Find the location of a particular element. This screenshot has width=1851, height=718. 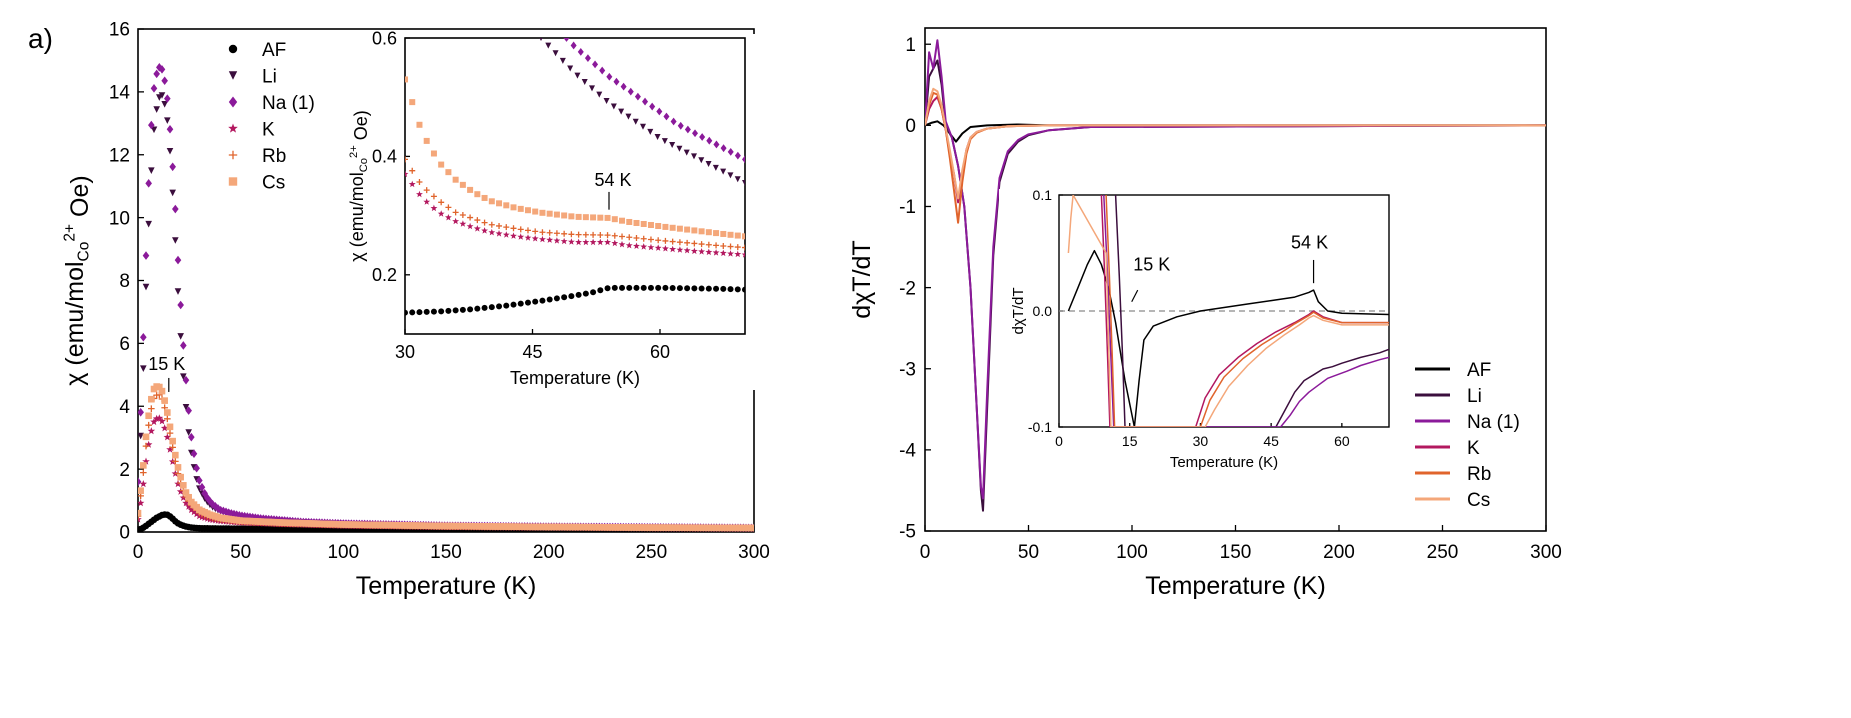

panel-b-inset-series-layer is located at coordinates (1228, 311).